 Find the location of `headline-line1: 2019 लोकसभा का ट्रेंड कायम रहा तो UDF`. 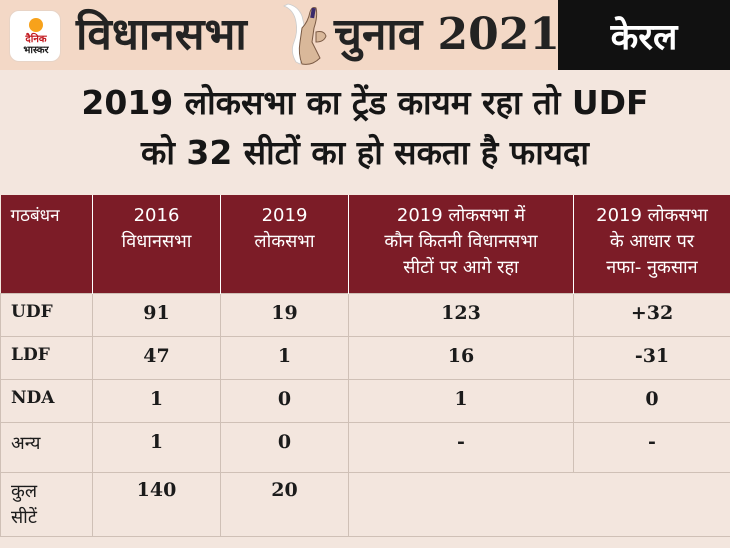

headline-line1: 2019 लोकसभा का ट्रेंड कायम रहा तो UDF is located at coordinates (365, 102).